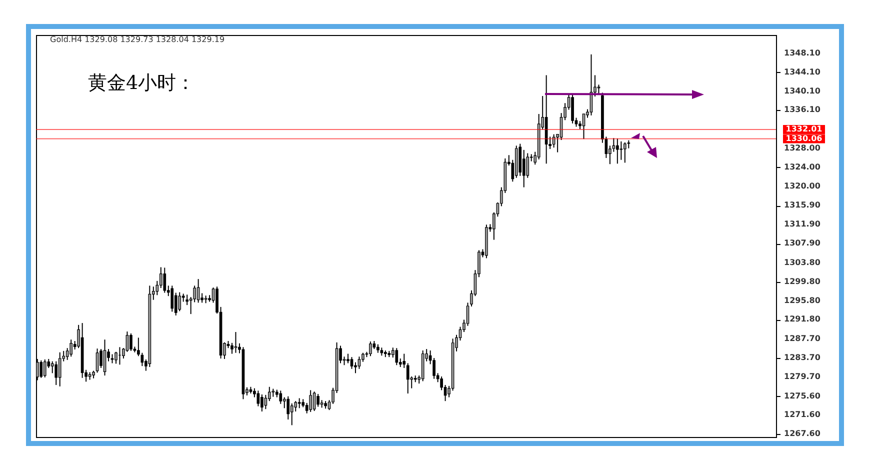 The image size is (870, 470). Describe the element at coordinates (804, 129) in the screenshot. I see `ref-line-label: 1332.01` at that location.